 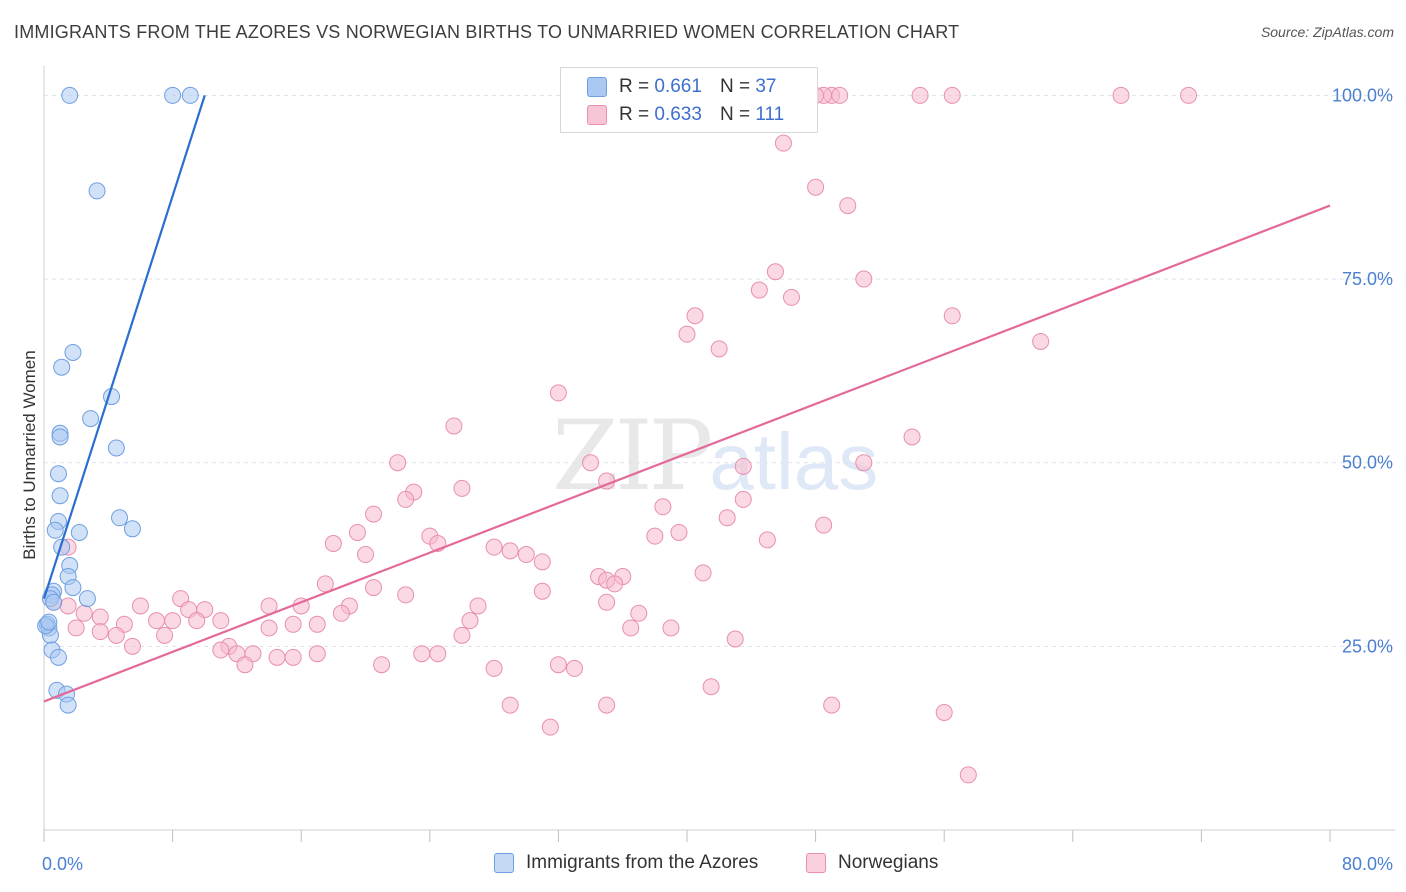 What do you see at coordinates (685, 115) in the screenshot?
I see `legend-row-norwegians: R = 0.633 N = 111` at bounding box center [685, 115].